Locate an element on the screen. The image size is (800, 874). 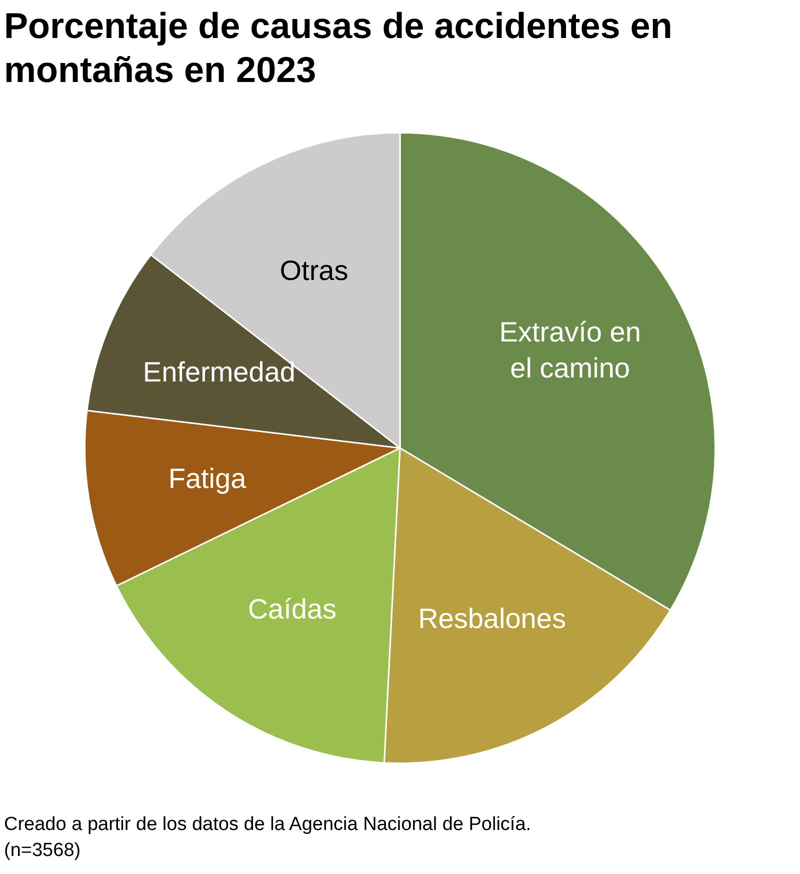
slice-label: Enfermedad is located at coordinates (219, 372).